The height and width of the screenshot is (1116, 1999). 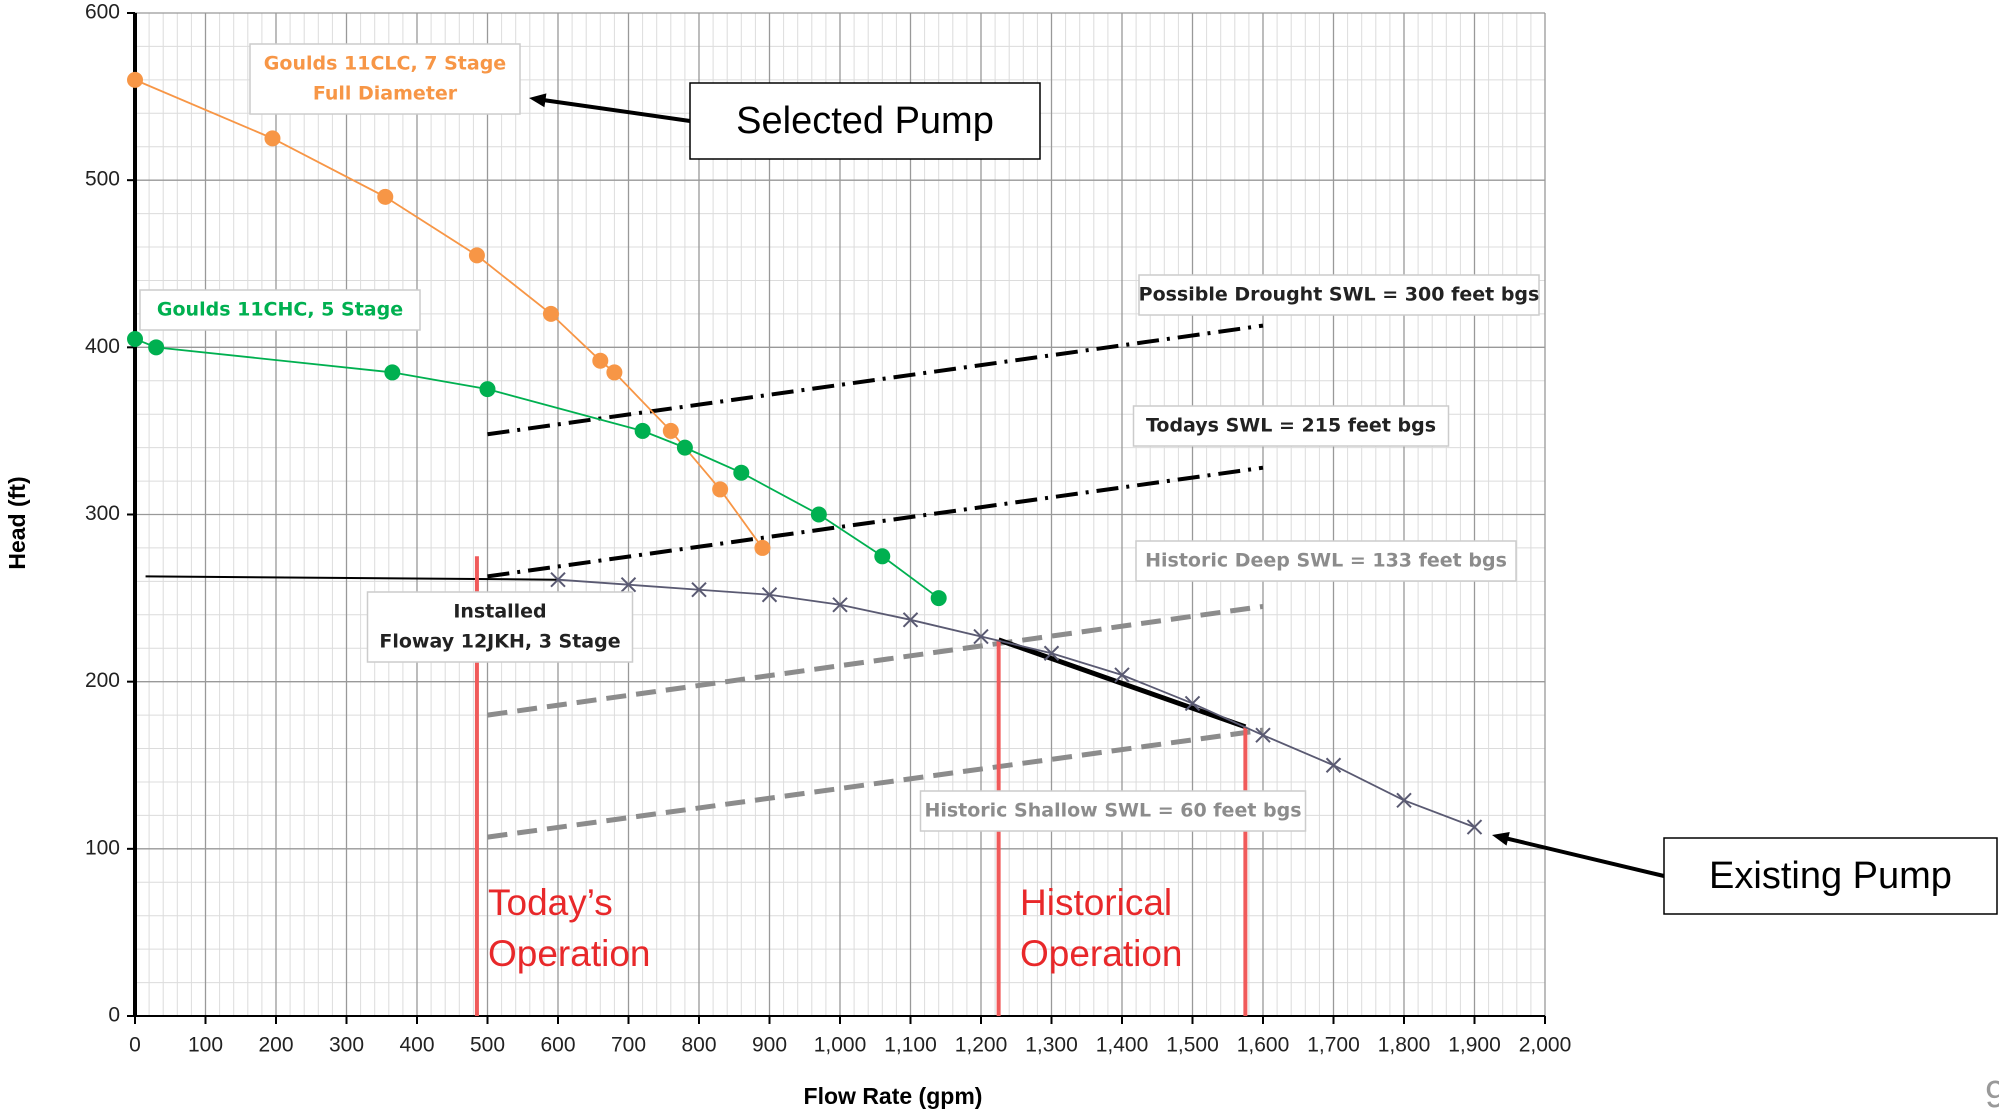 What do you see at coordinates (769, 1045) in the screenshot?
I see `x-tick-label: 900` at bounding box center [769, 1045].